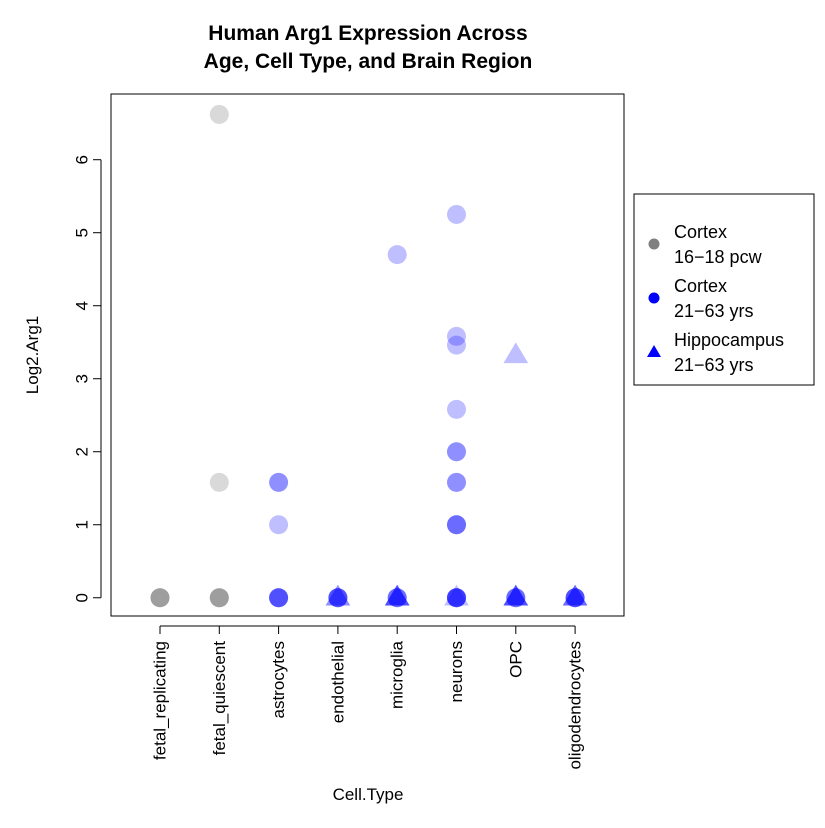  What do you see at coordinates (575, 705) in the screenshot?
I see `x-tick-label-oligodendrocytes: oligodendrocytes` at bounding box center [575, 705].